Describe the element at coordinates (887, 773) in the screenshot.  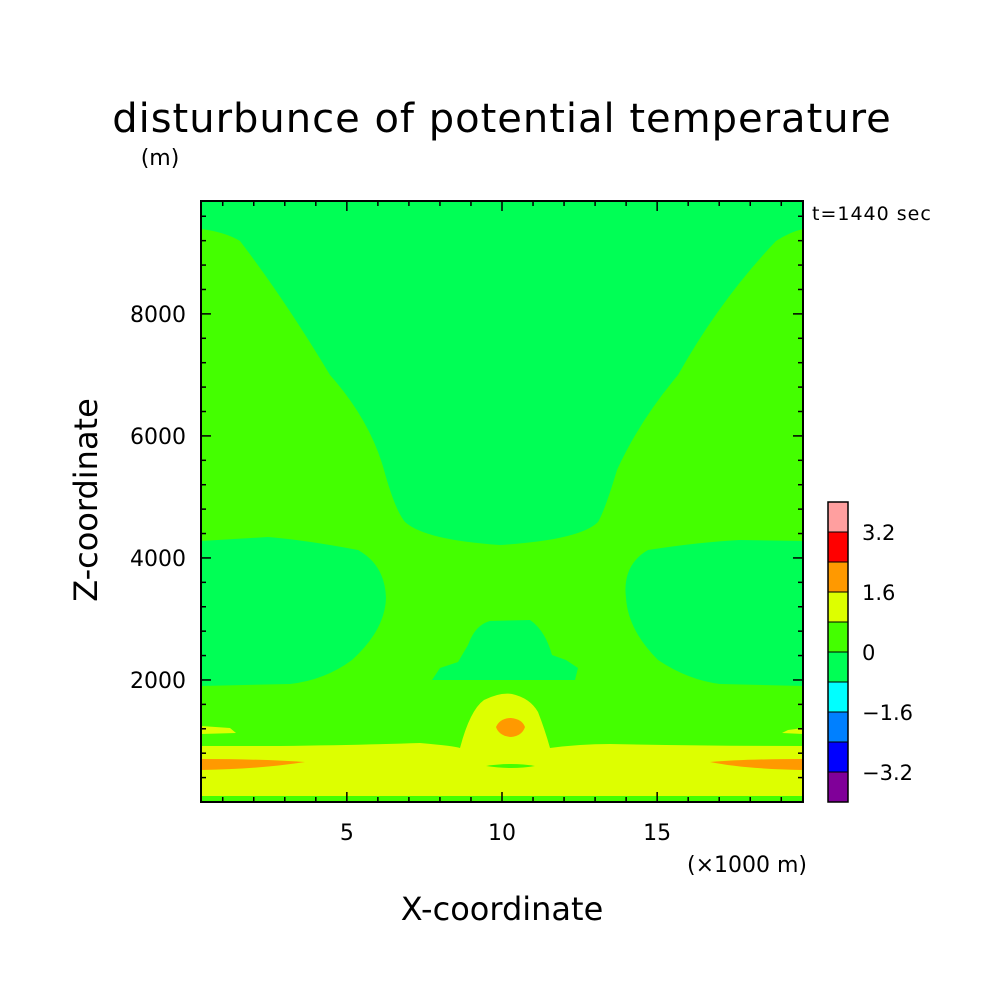
I see `colorbar-label: −3.2` at that location.